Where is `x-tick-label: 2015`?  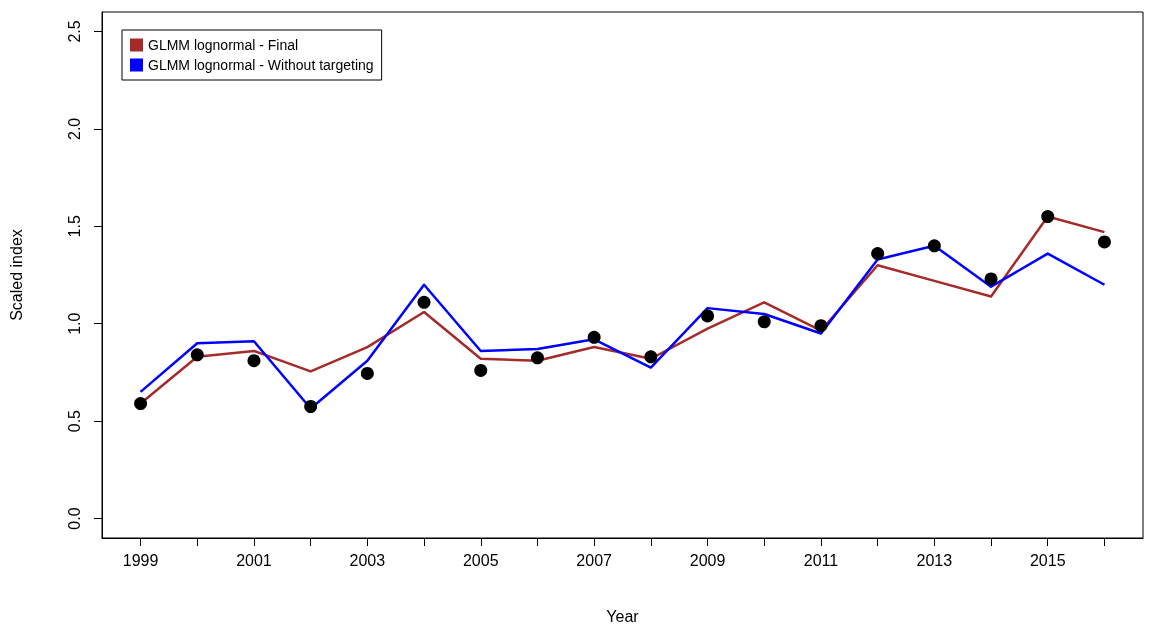
x-tick-label: 2015 is located at coordinates (1047, 560).